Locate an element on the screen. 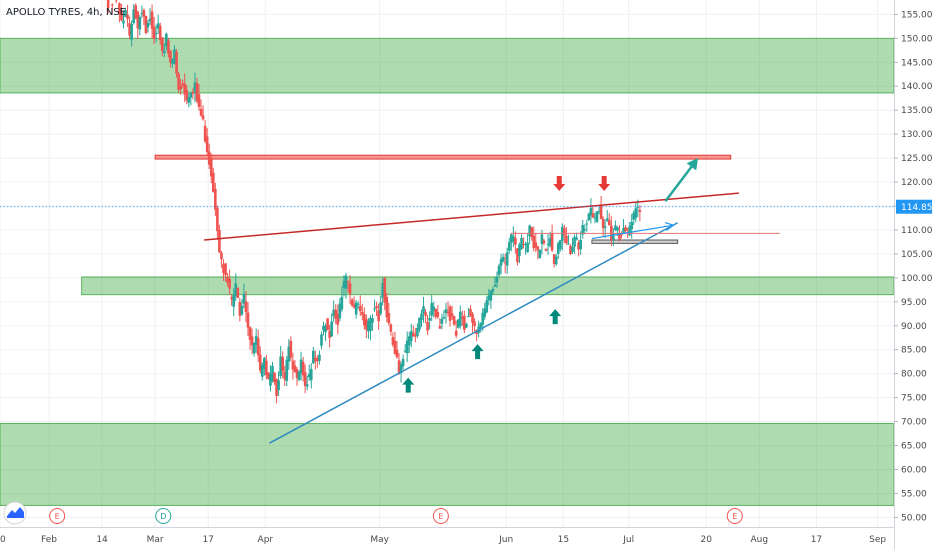 This screenshot has width=932, height=550. support-zone is located at coordinates (447, 464).